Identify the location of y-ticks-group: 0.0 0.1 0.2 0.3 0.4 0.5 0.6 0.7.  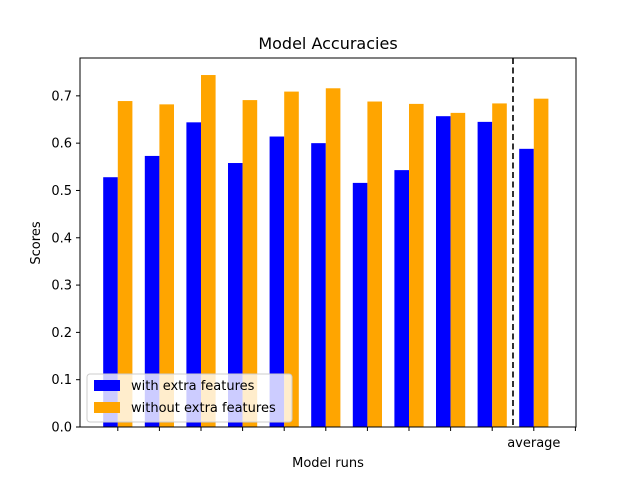
(65, 262).